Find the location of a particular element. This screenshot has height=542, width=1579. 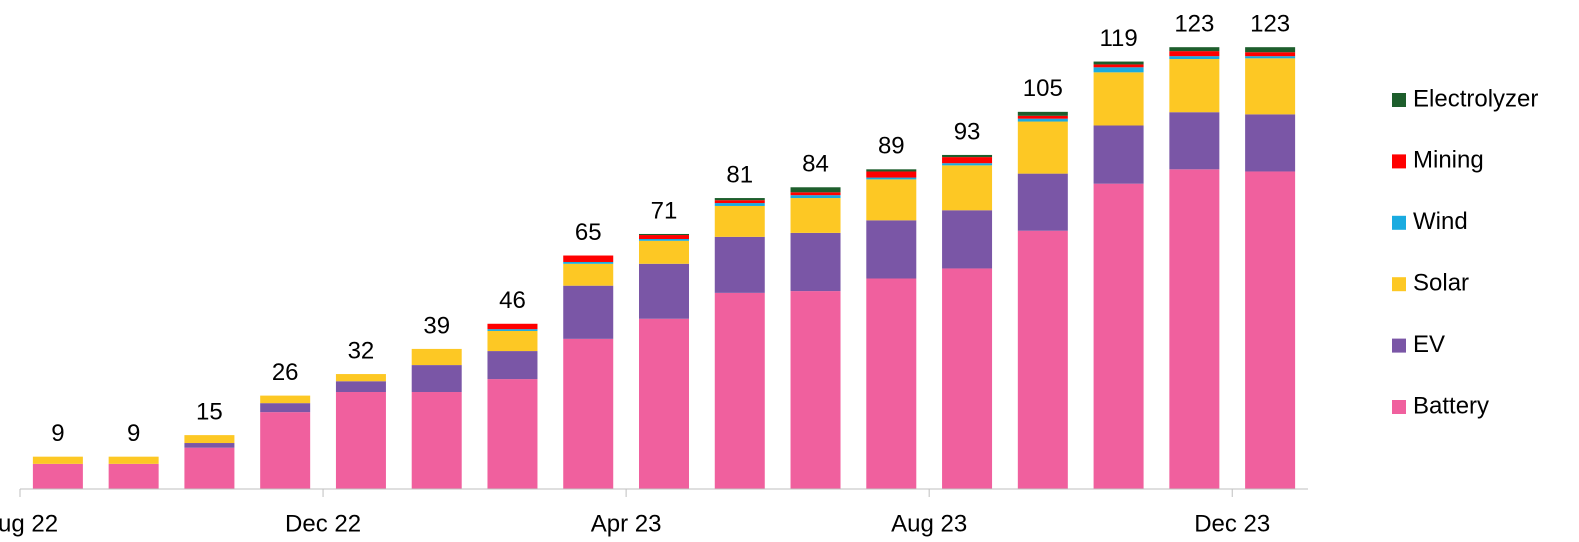

total-label: 84 is located at coordinates (815, 164).